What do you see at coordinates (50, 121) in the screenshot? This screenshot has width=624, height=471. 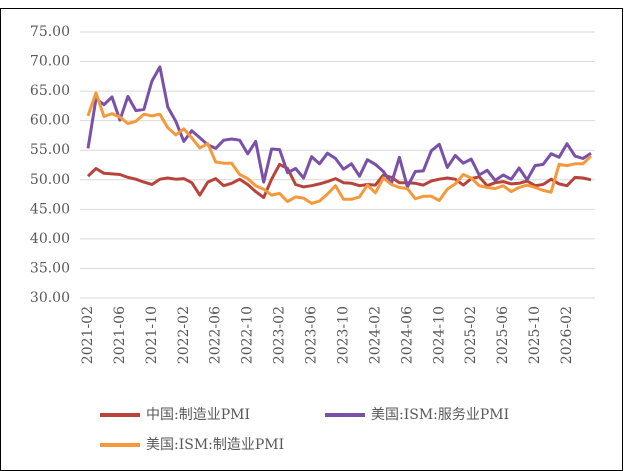 I see `y-tick-label: 60.00` at bounding box center [50, 121].